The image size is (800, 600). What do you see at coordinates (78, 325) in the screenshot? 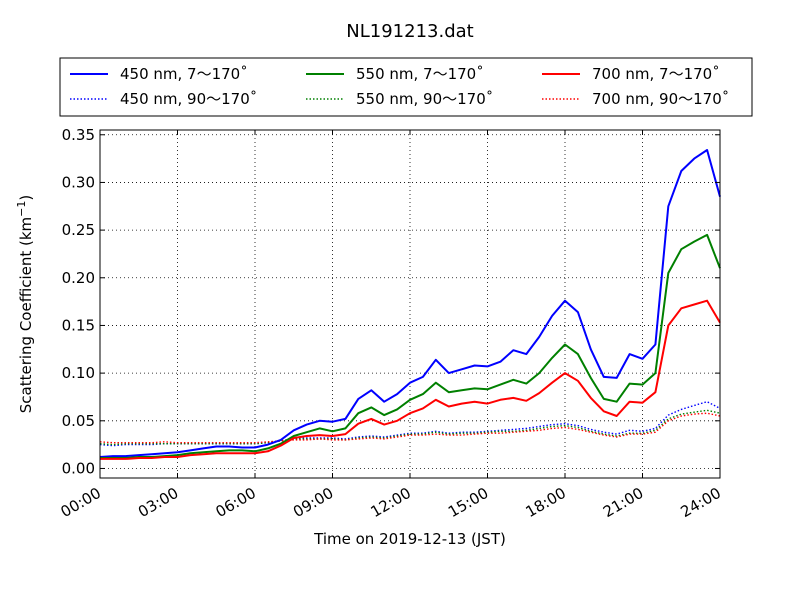
I see `y-tick-label: 0.15` at bounding box center [78, 325].